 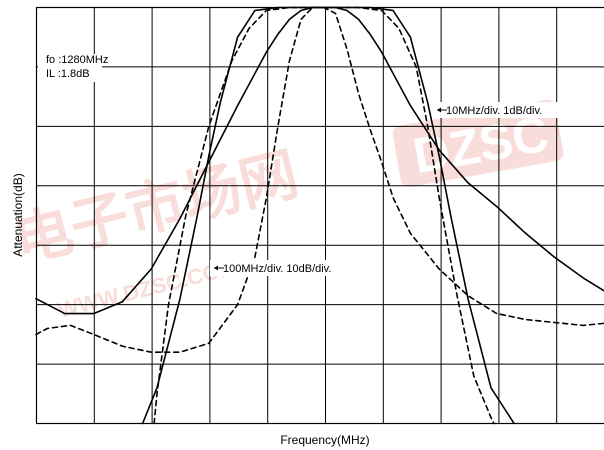 What do you see at coordinates (478, 143) in the screenshot?
I see `watermark-logo: DZSC` at bounding box center [478, 143].